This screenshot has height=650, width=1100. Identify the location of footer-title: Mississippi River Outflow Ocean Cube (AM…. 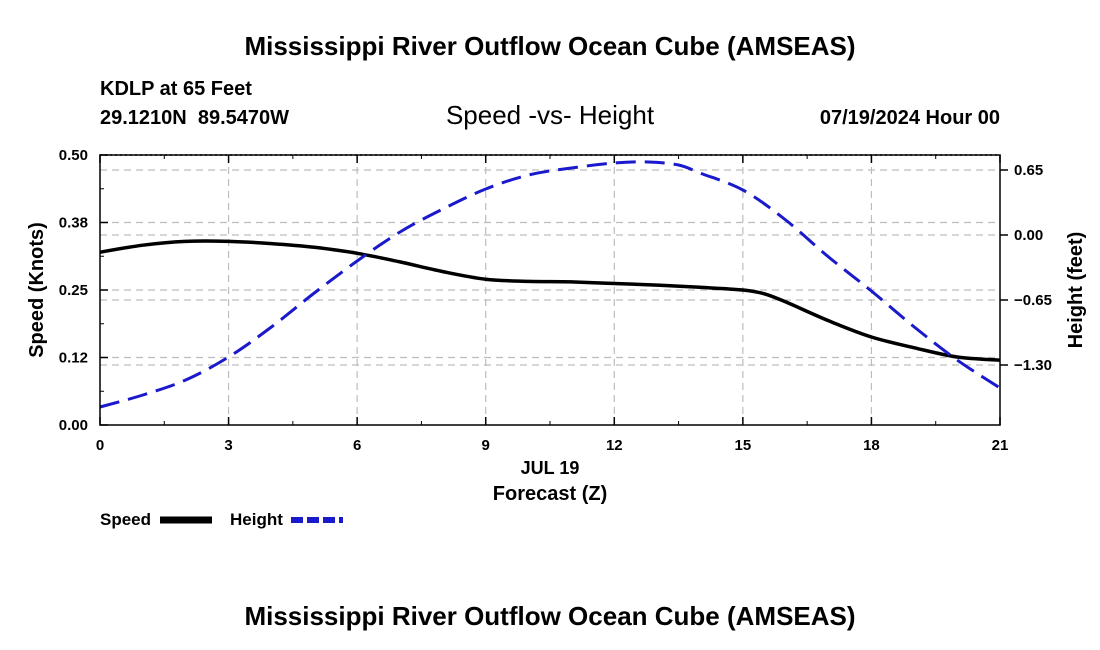
(549, 616).